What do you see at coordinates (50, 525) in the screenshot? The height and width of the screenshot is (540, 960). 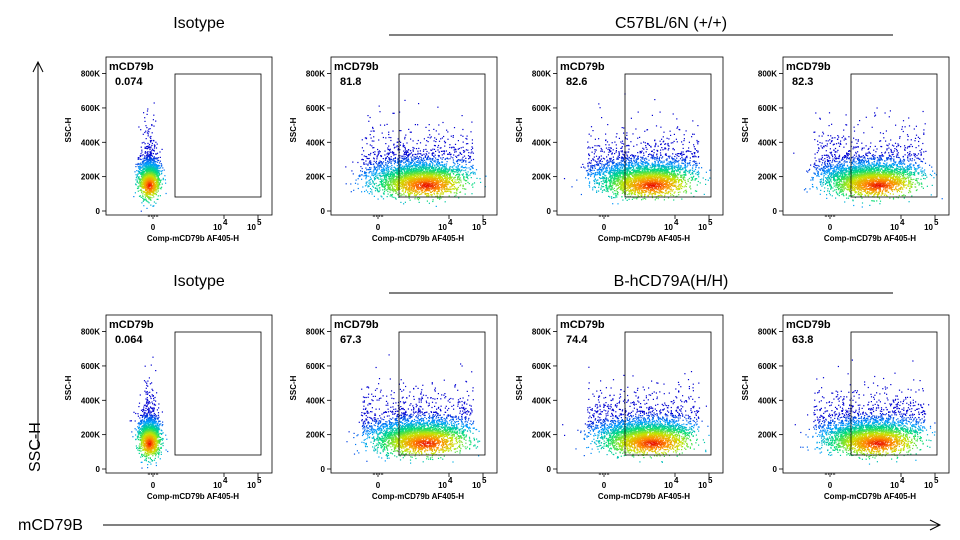 I see `figure-x-axis-label: mCD79B` at bounding box center [50, 525].